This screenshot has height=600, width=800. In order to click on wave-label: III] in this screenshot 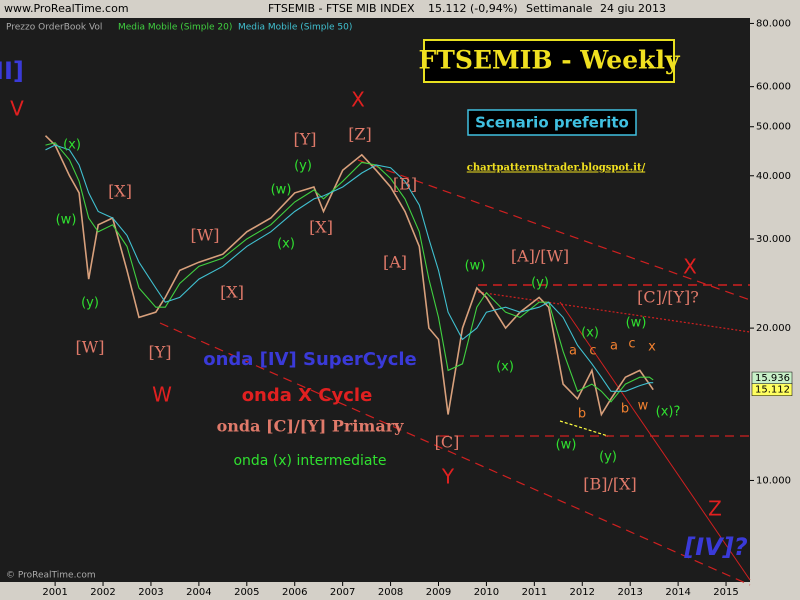, I will do `click(12, 71)`.